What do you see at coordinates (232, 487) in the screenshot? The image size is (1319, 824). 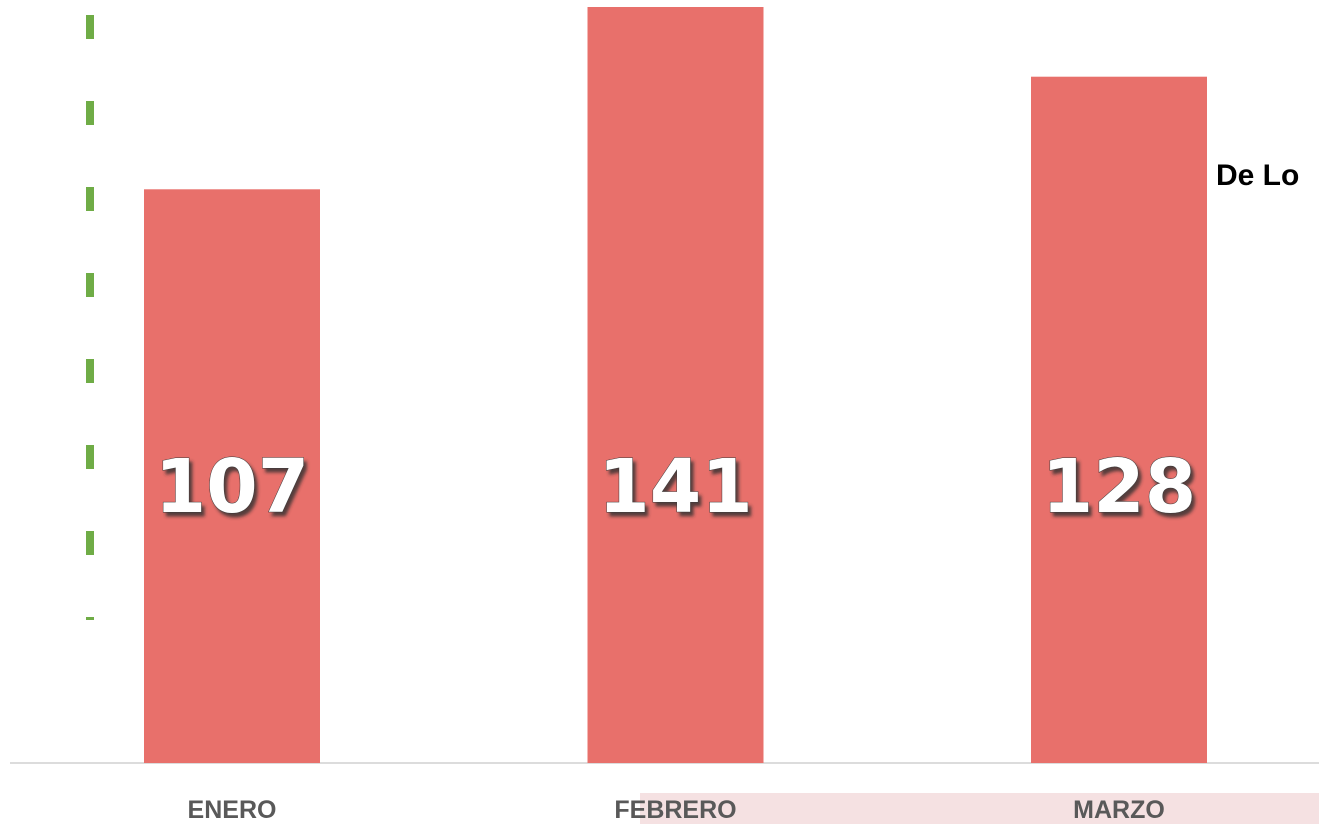 I see `value-label: 107` at bounding box center [232, 487].